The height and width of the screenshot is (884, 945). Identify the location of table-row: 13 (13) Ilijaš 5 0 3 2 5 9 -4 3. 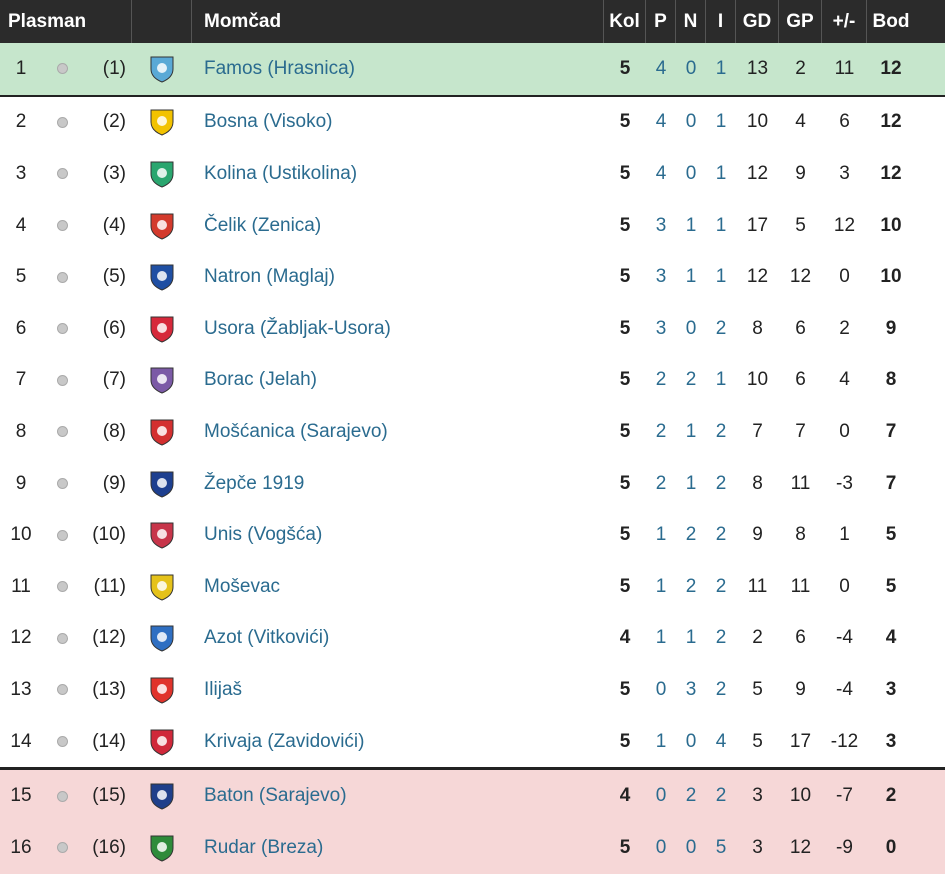
(472, 690).